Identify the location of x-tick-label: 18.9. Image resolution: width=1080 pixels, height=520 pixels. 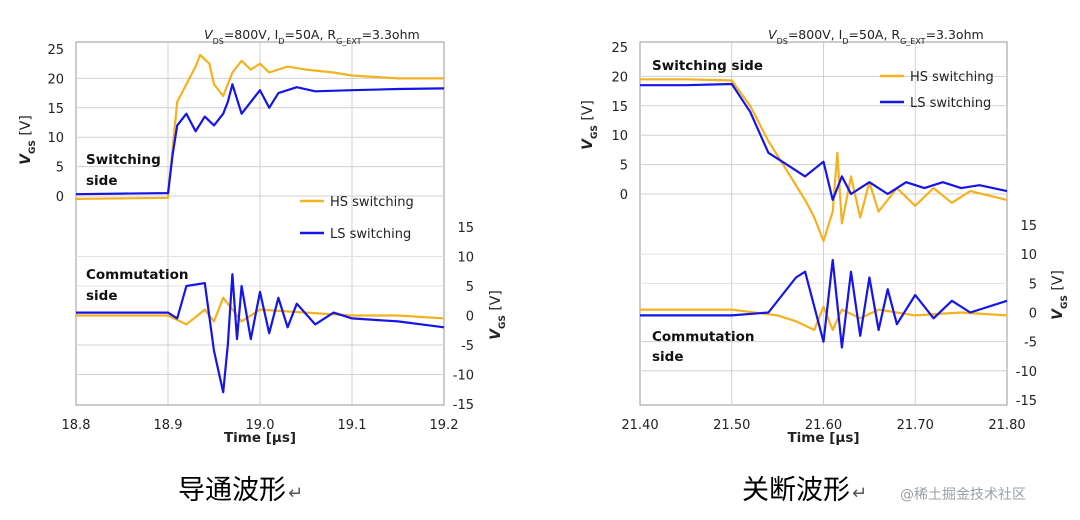
(168, 425).